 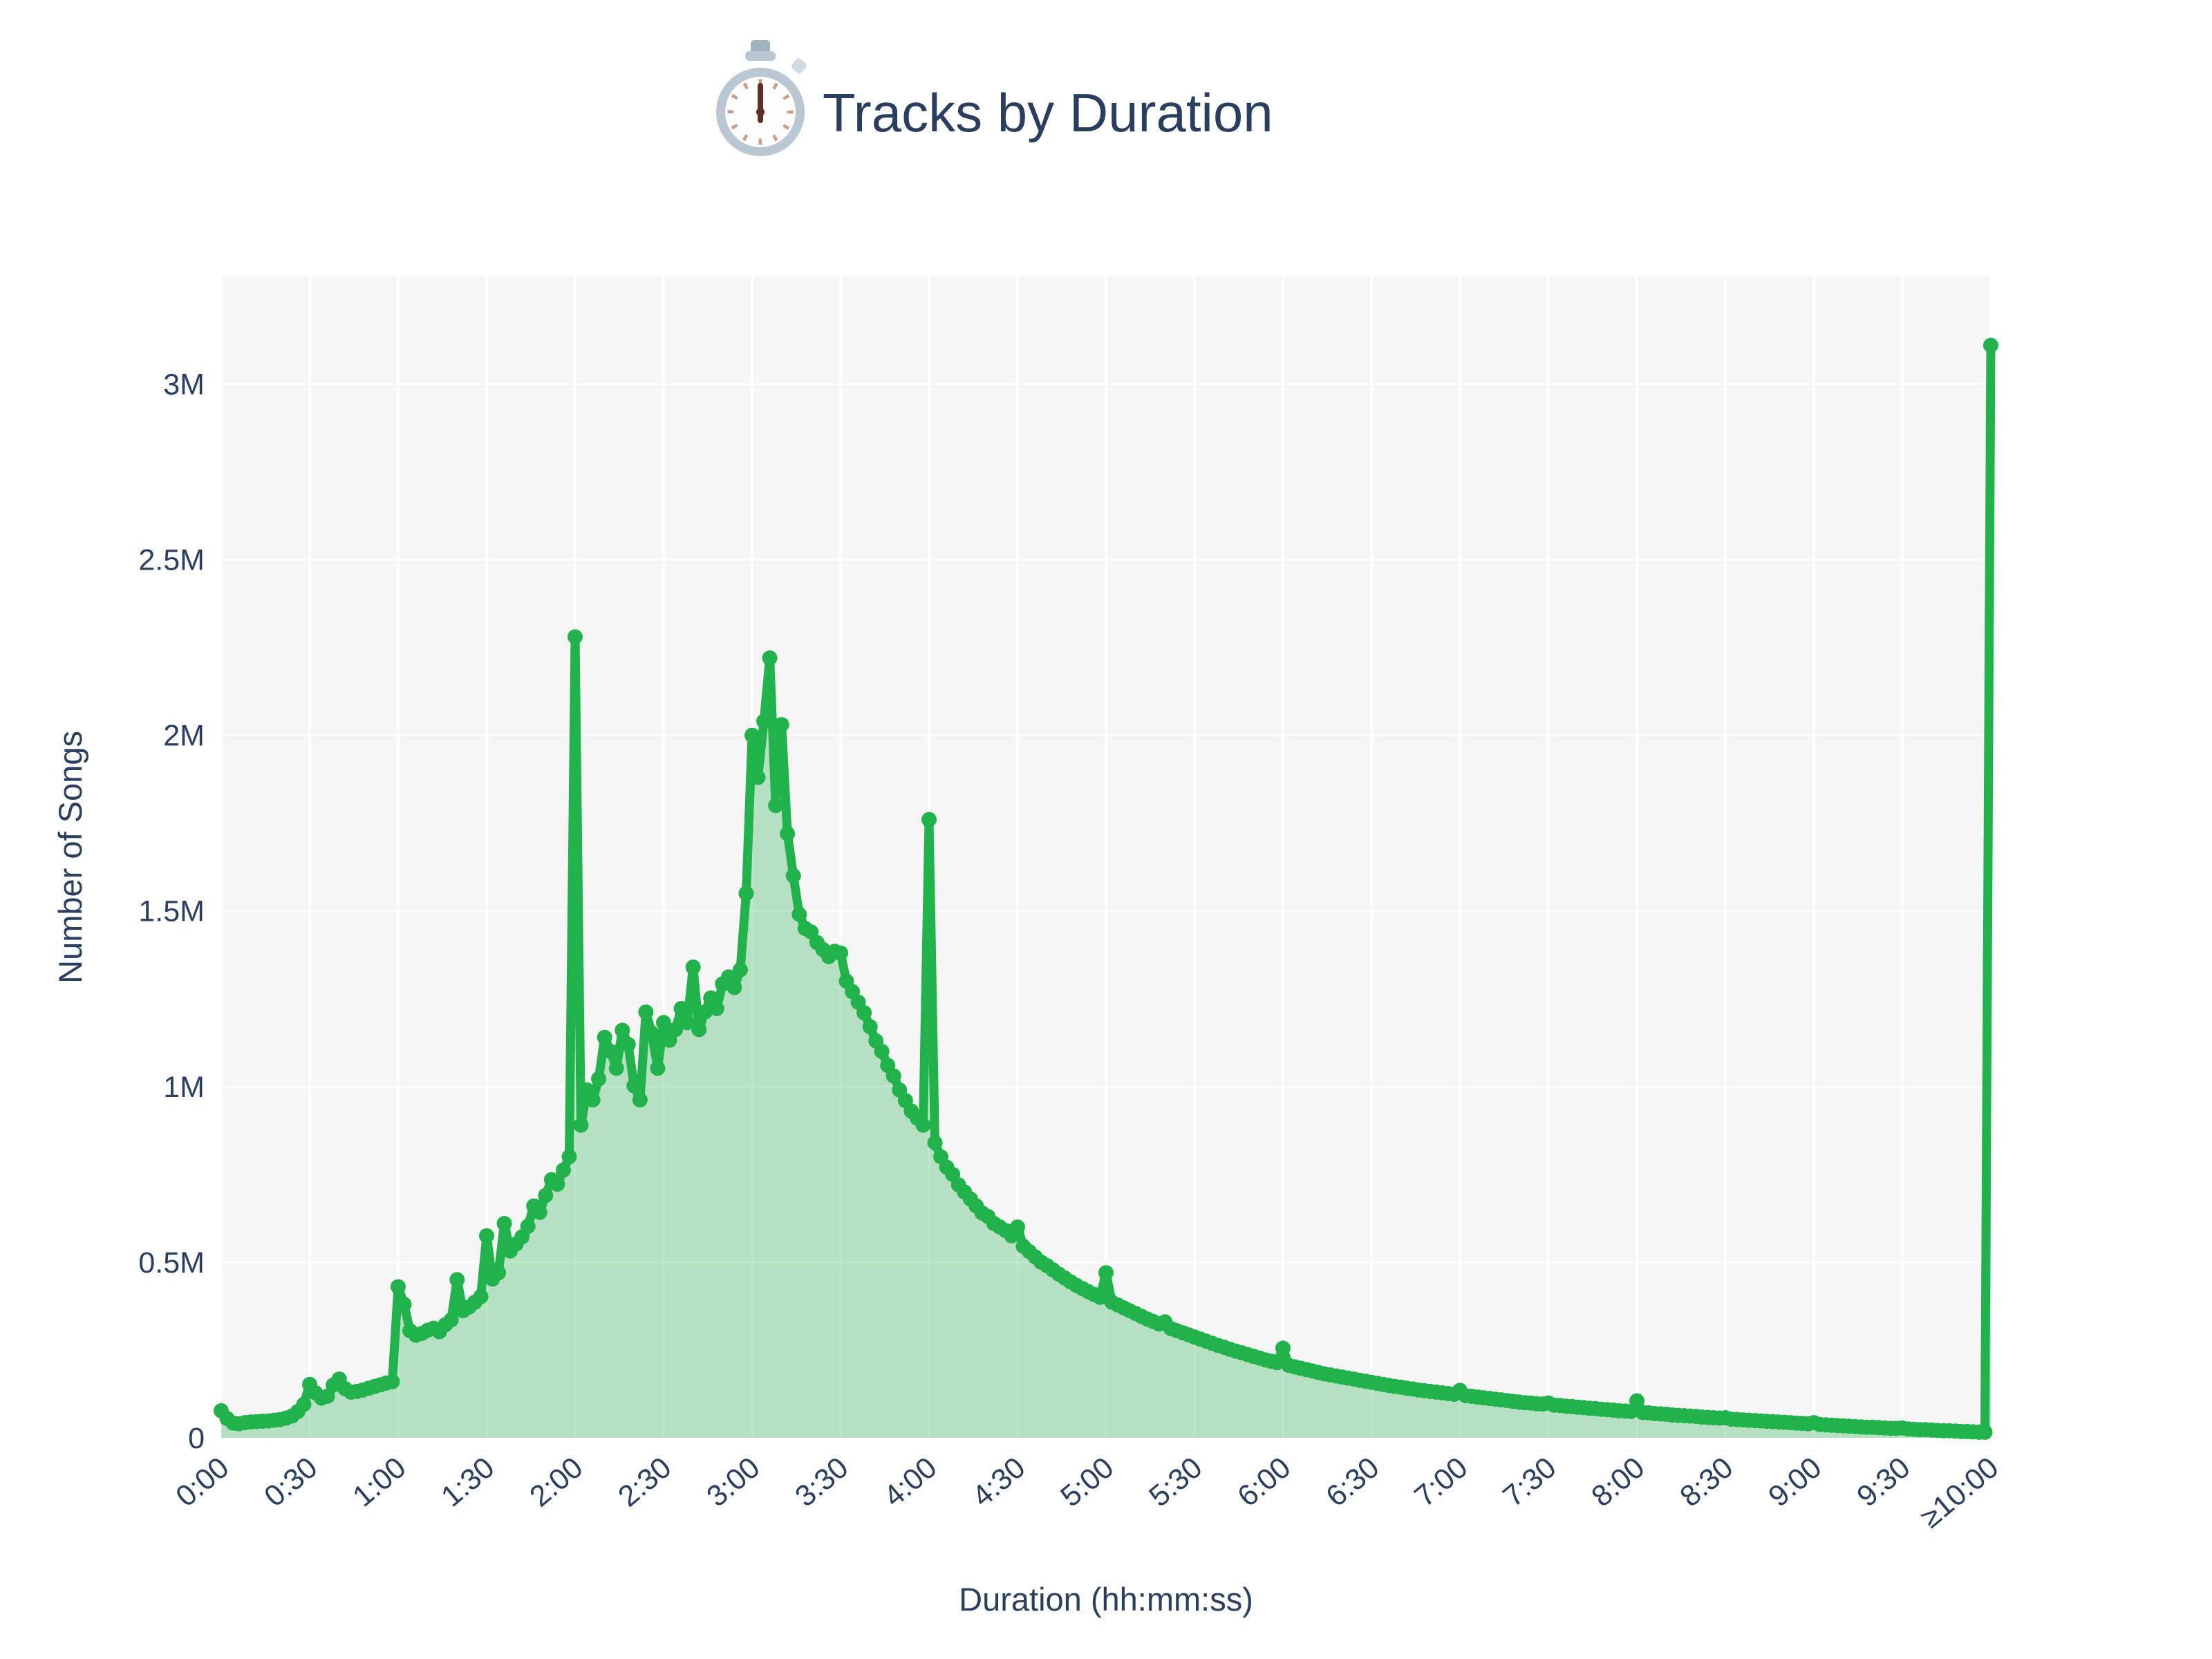 What do you see at coordinates (379, 1483) in the screenshot?
I see `x-tick-label: 1:00` at bounding box center [379, 1483].